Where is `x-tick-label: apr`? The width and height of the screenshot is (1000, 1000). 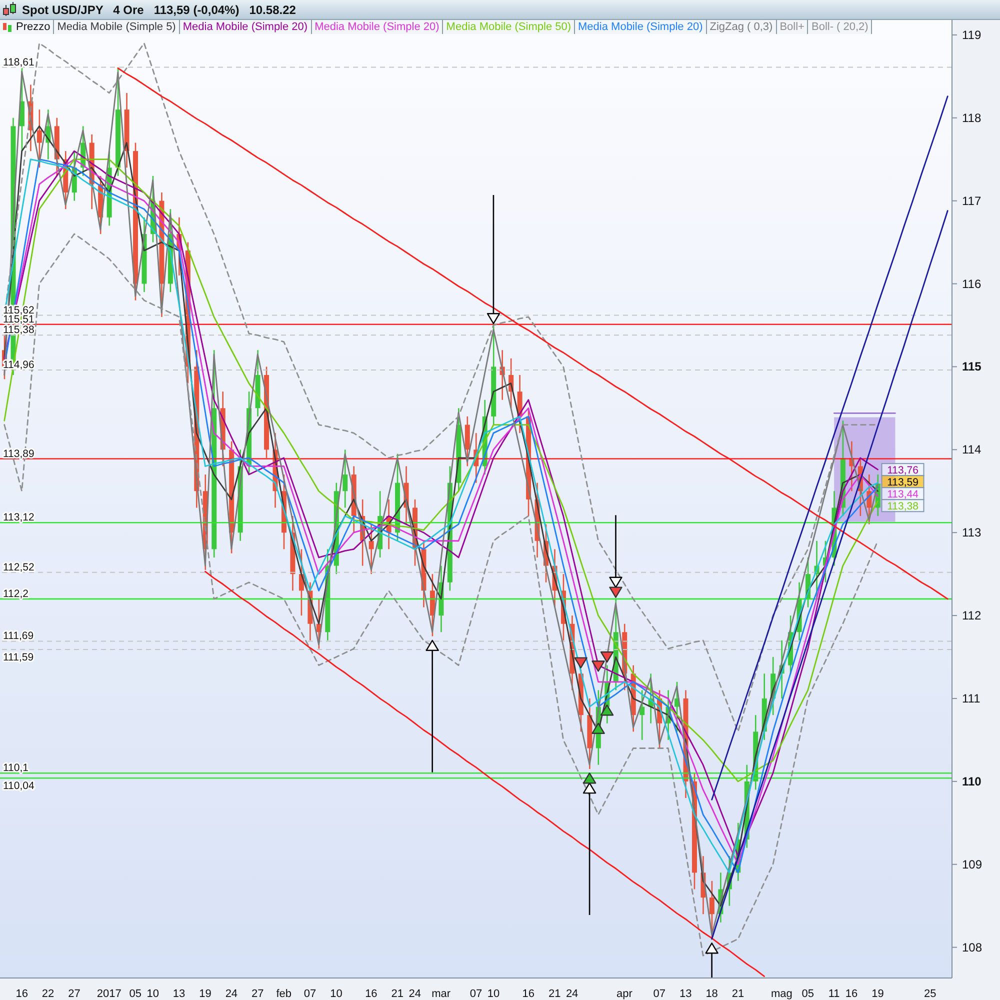 x-tick-label: apr is located at coordinates (624, 994).